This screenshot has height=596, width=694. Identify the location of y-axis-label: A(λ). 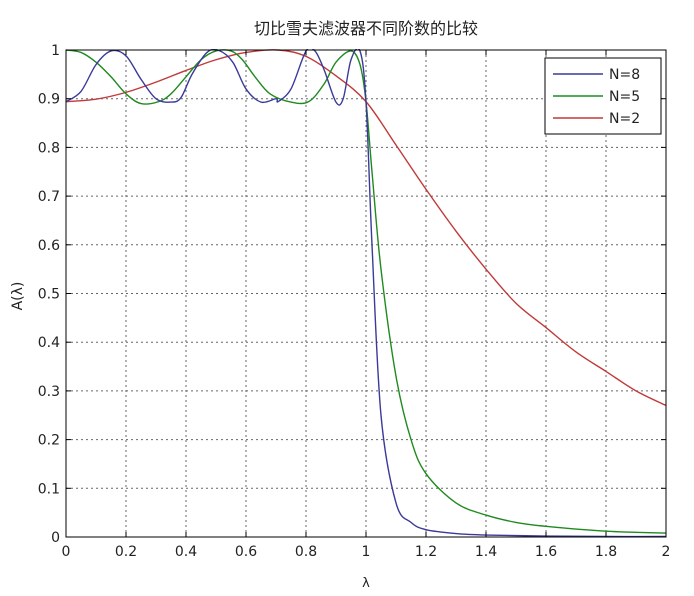
(18, 296).